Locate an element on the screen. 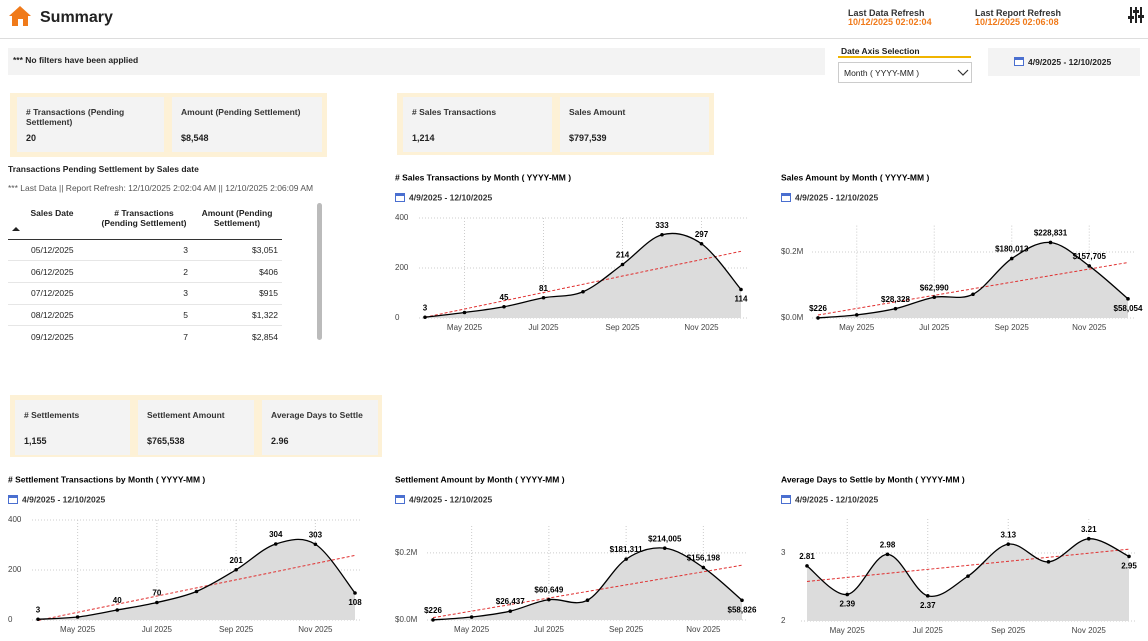 The width and height of the screenshot is (1148, 641). kpi-card: Average Days to Settle 2.96 is located at coordinates (320, 427).